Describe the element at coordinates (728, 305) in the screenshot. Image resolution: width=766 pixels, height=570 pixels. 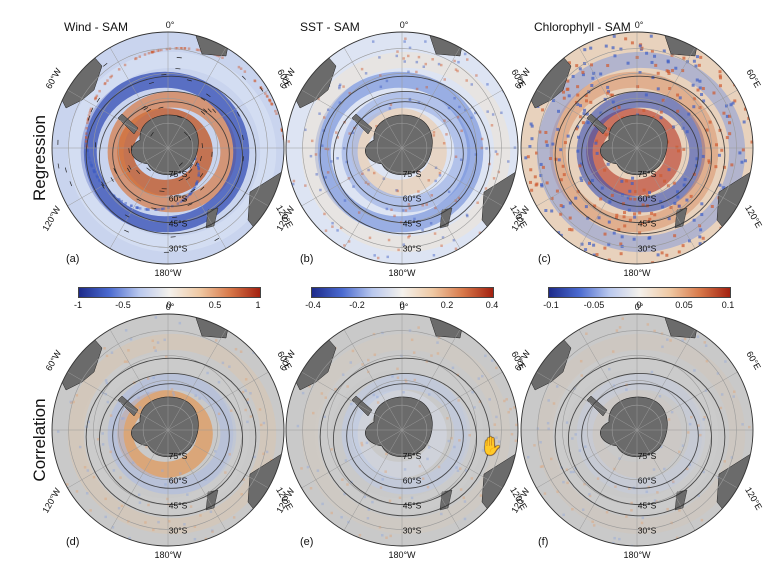
I see `colorbar-tick: 0.1` at that location.